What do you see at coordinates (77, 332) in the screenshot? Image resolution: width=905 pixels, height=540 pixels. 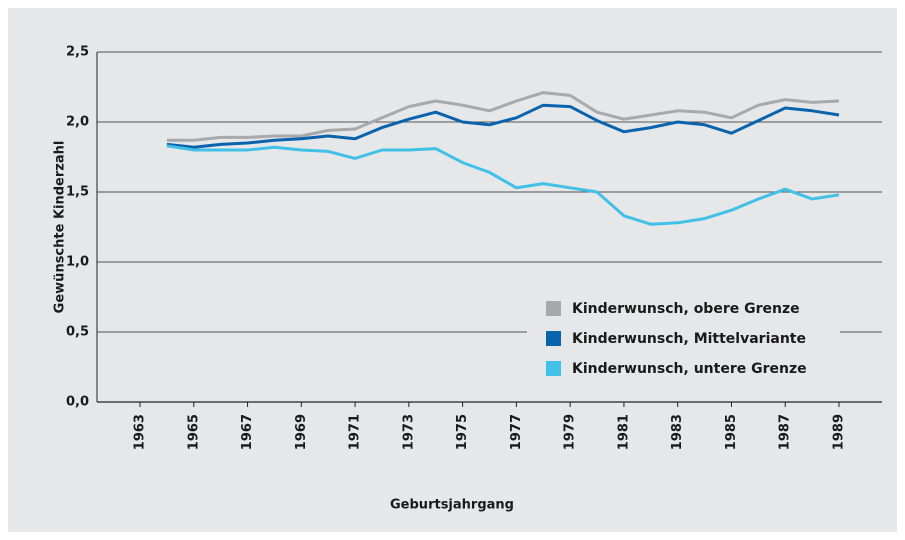 I see `y-tick-label: 0,5` at bounding box center [77, 332].